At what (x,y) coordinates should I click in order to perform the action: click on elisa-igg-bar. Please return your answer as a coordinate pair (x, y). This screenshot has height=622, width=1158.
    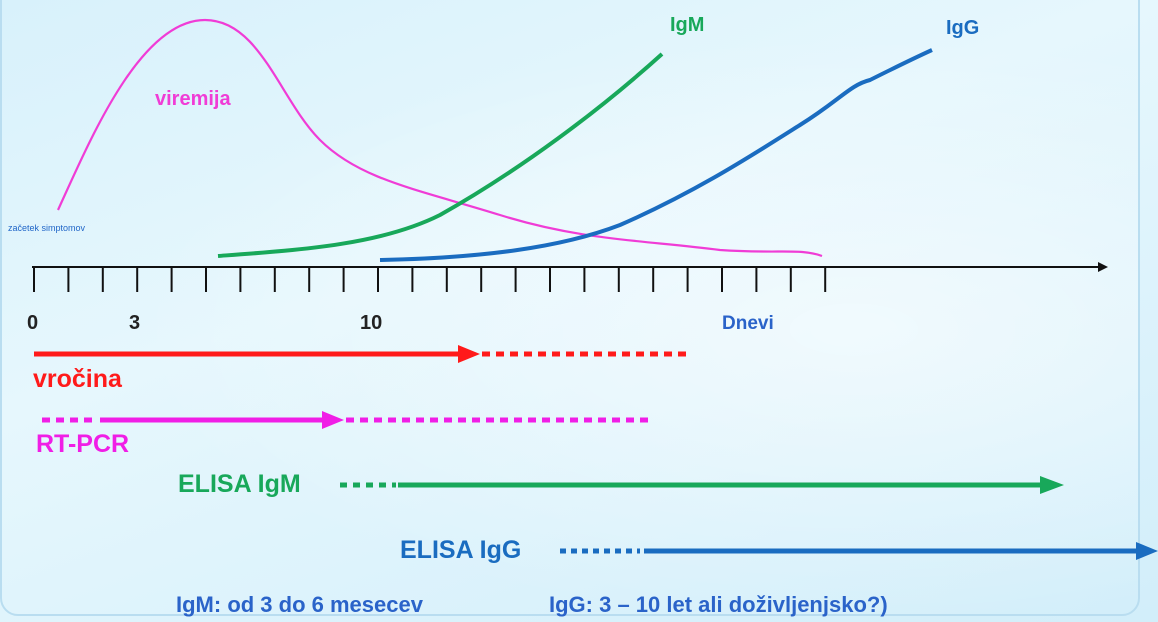
    Looking at the image, I should click on (859, 551).